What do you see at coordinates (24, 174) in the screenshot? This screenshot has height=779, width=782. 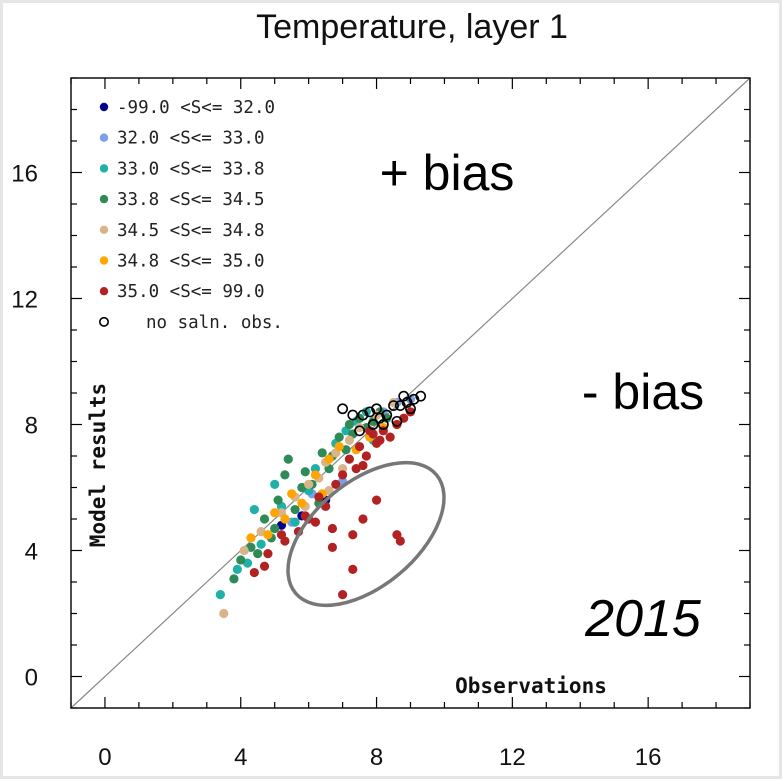 I see `y-tick-label: 16` at bounding box center [24, 174].